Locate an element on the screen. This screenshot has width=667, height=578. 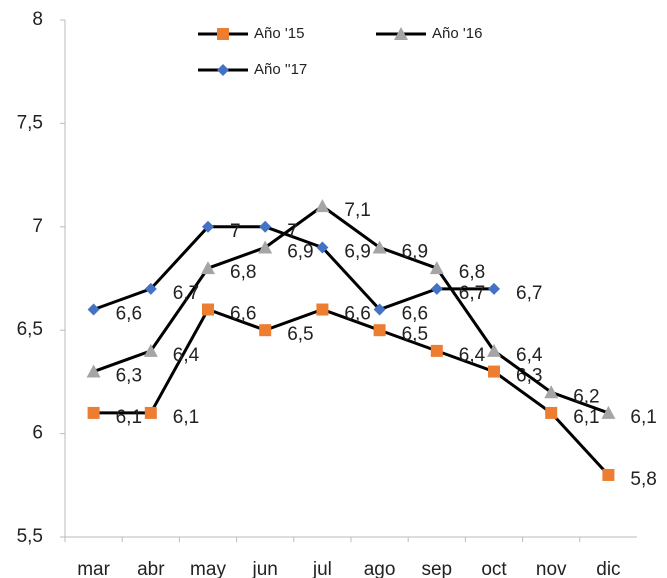
legend-label: Año '15 is located at coordinates (279, 33).